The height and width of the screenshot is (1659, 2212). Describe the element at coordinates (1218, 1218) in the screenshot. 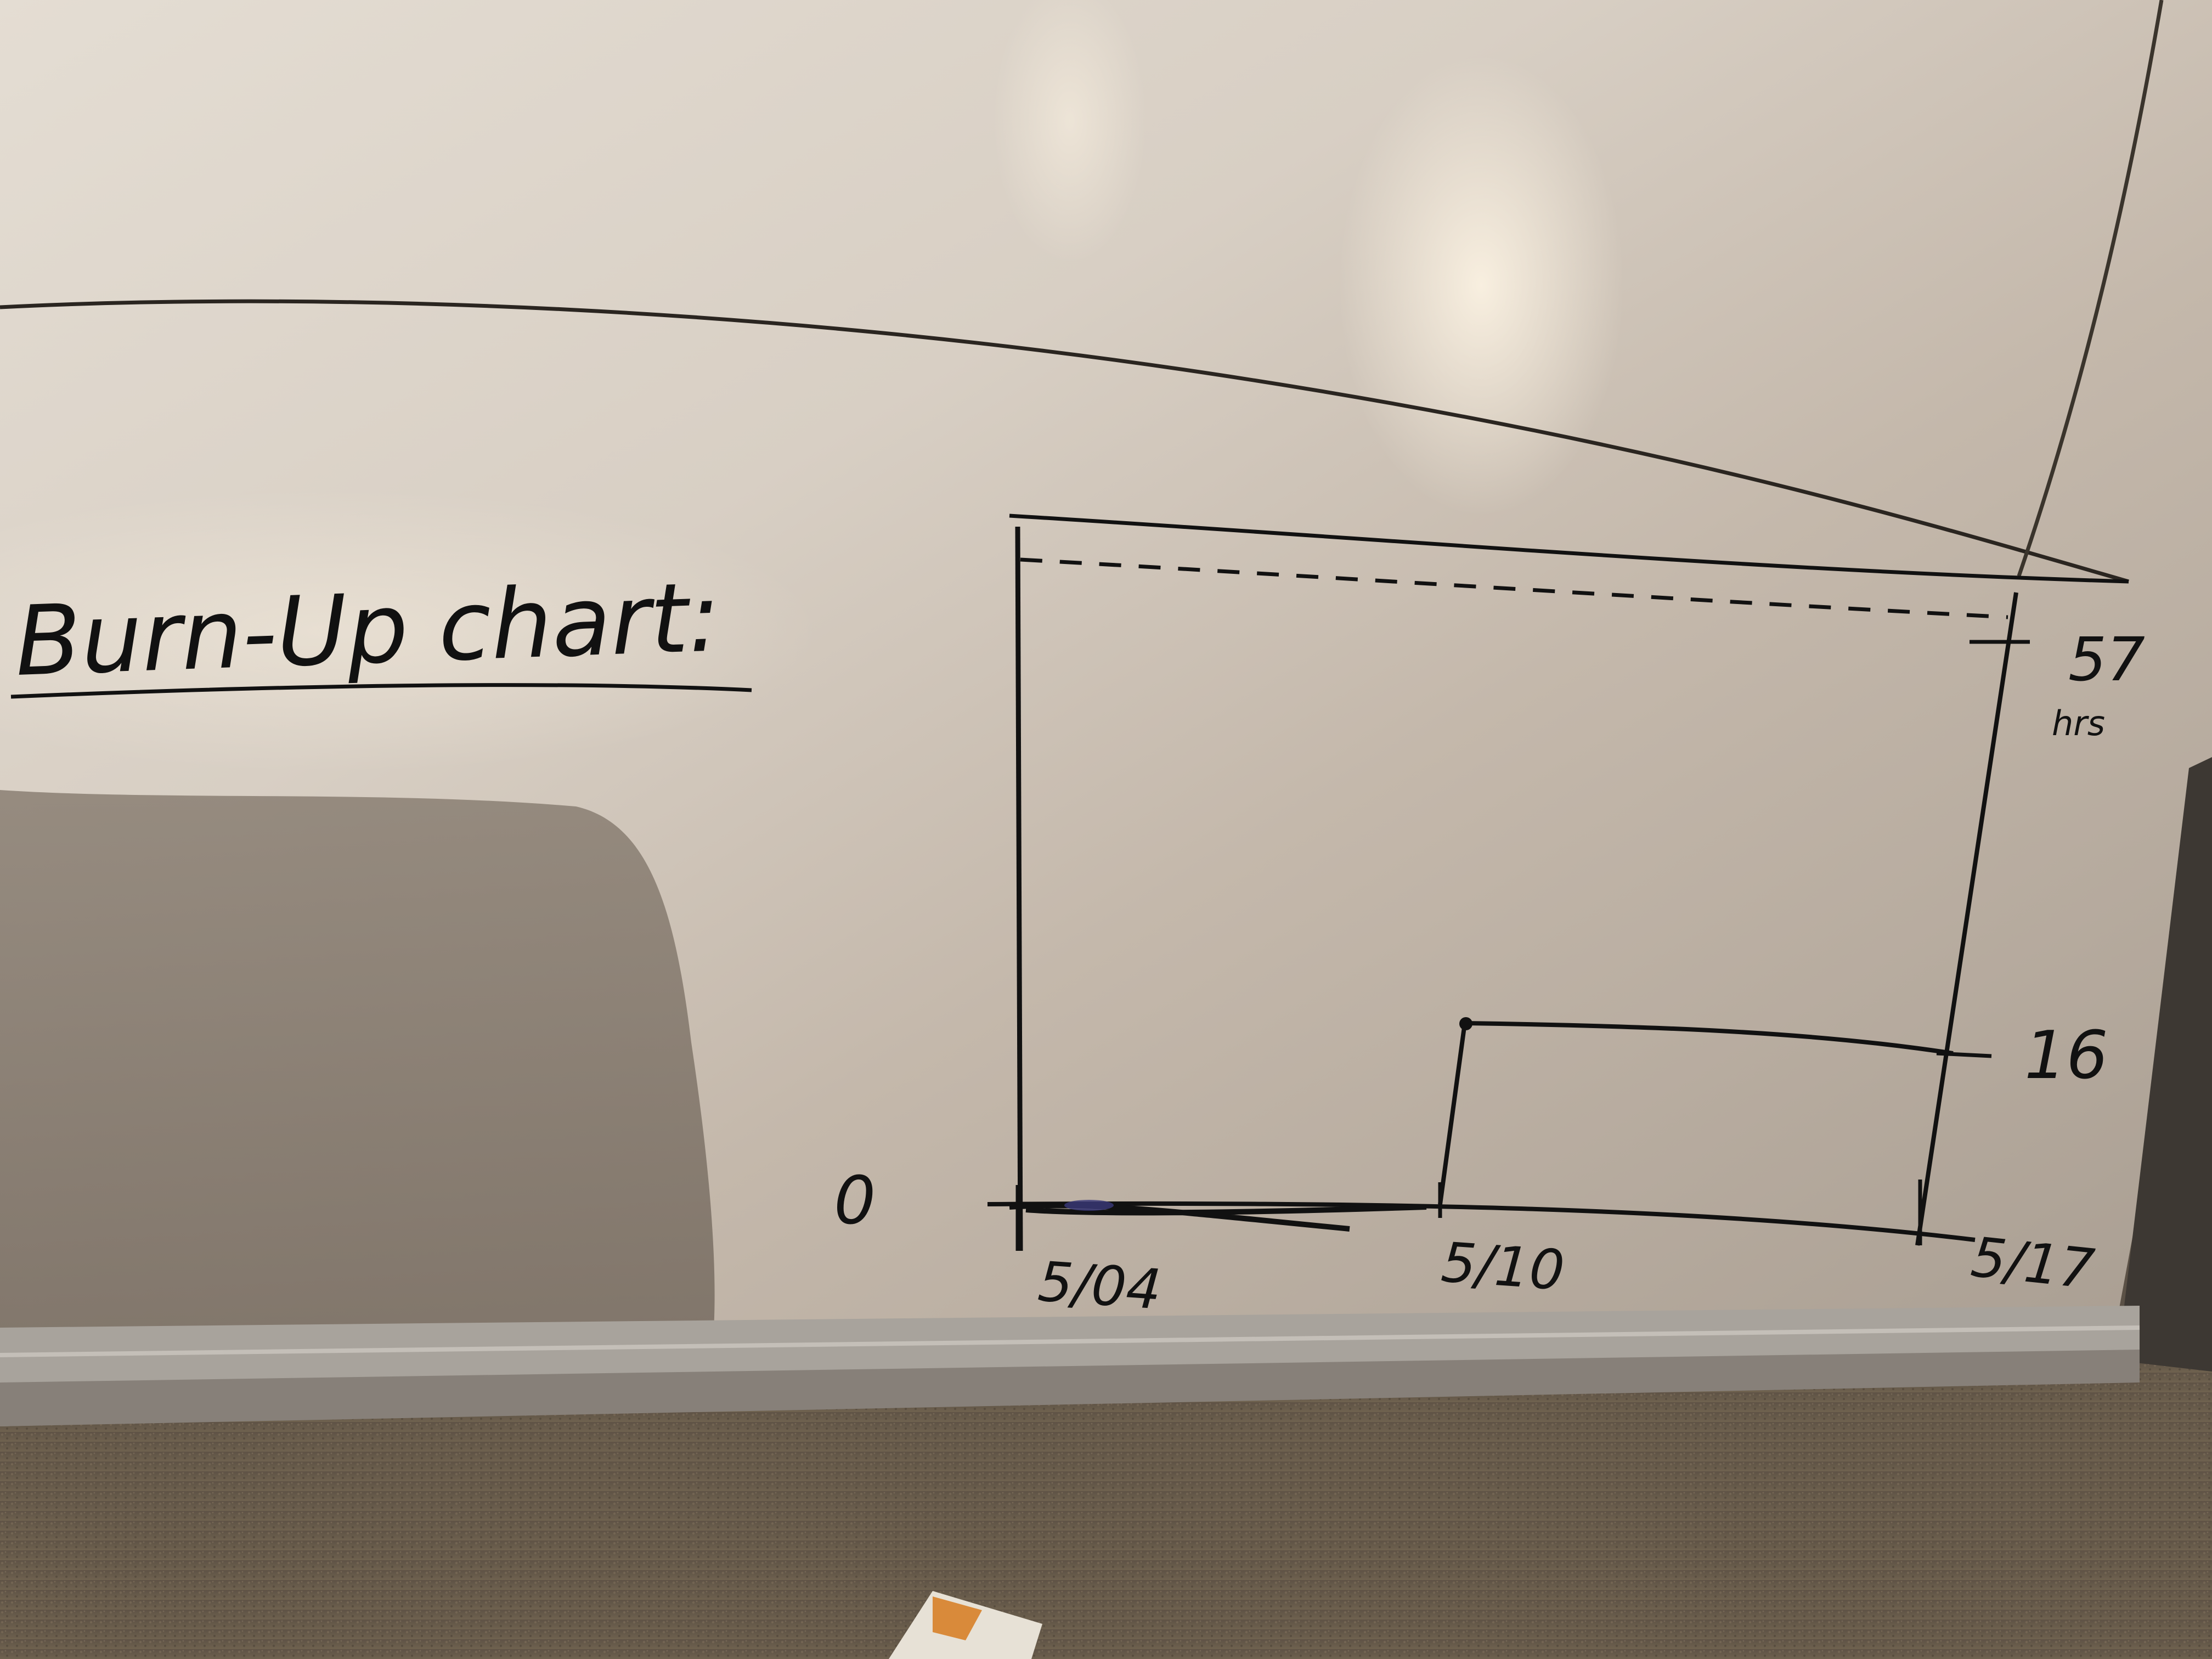

I see `x-axis-scribble` at that location.